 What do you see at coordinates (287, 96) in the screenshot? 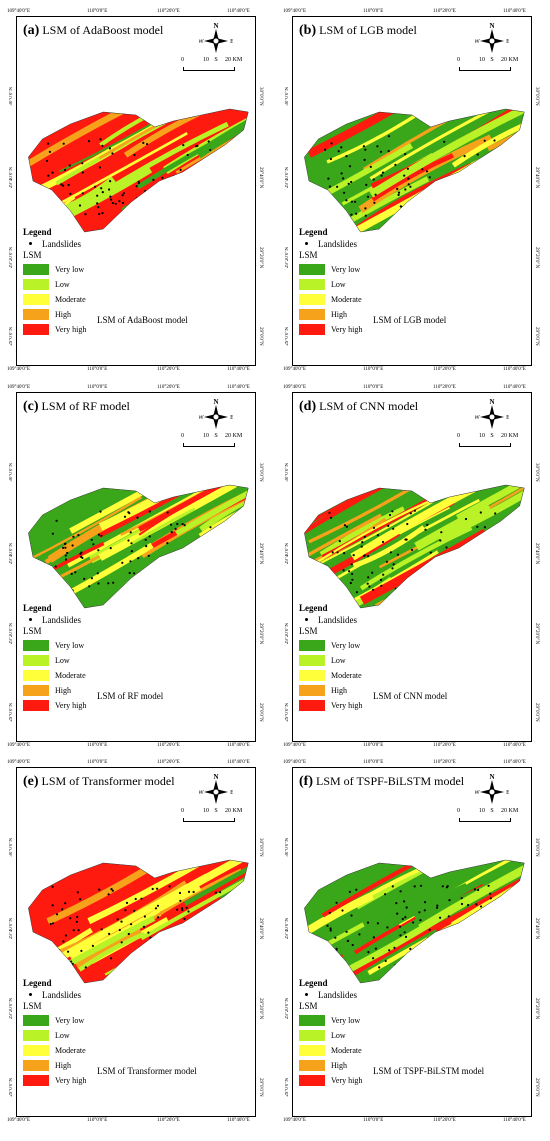
I see `latitude-tick: 30°0'0"N` at bounding box center [287, 96].